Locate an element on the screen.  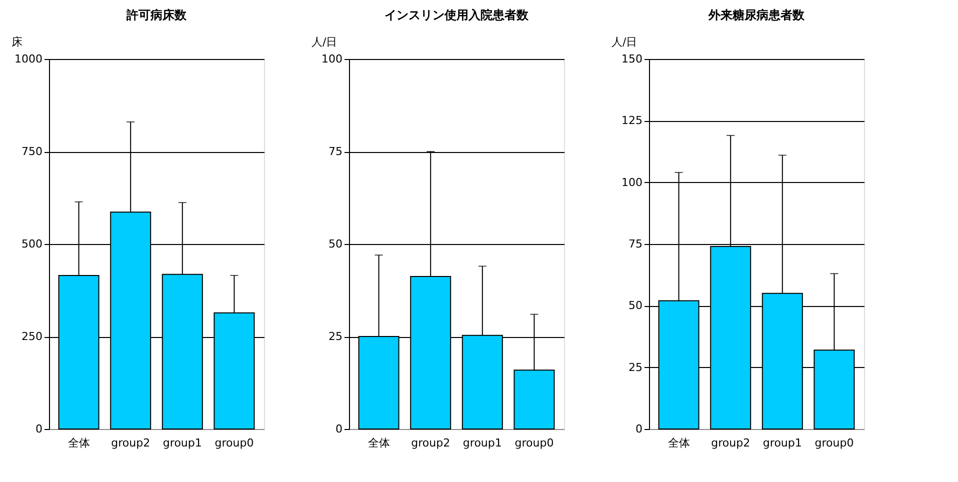
chart-title: インスリン使用入院患者数 is located at coordinates (457, 15).